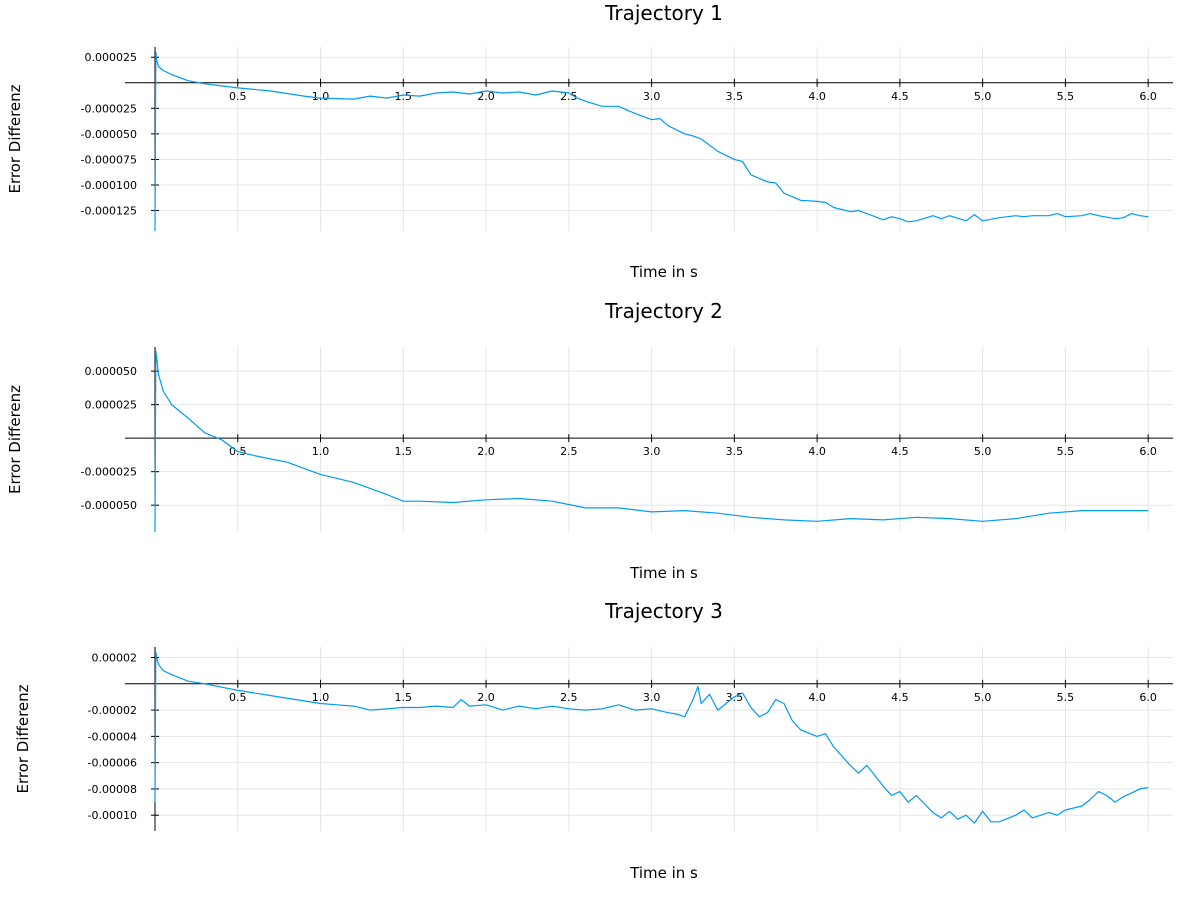 This screenshot has width=1200, height=900. Describe the element at coordinates (112, 763) in the screenshot. I see `y-tick-label: -0.00006` at that location.